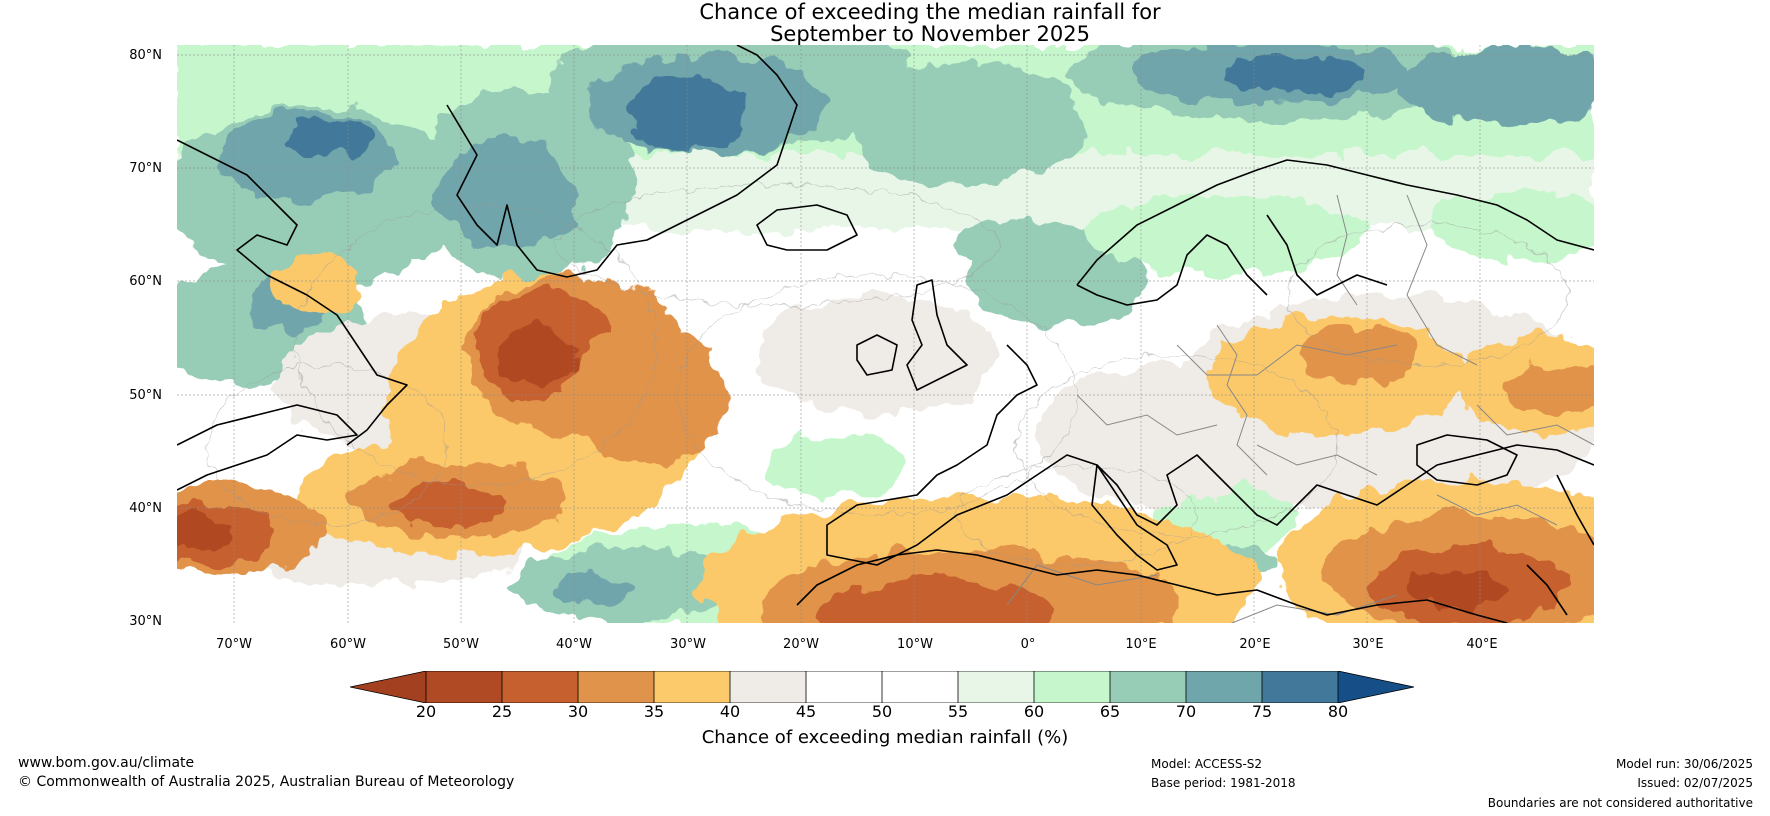 The width and height of the screenshot is (1770, 816). I want to click on latitude-label: 40°N, so click(145, 508).